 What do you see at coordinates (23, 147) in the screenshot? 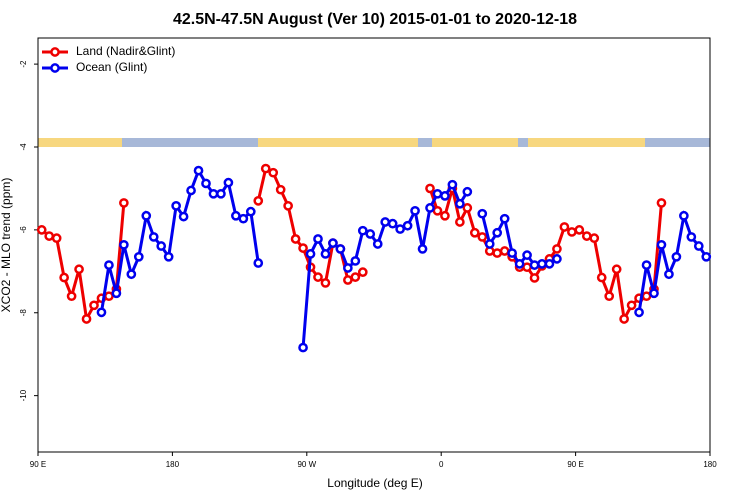
I see `y-tick-label: -4` at bounding box center [23, 147].